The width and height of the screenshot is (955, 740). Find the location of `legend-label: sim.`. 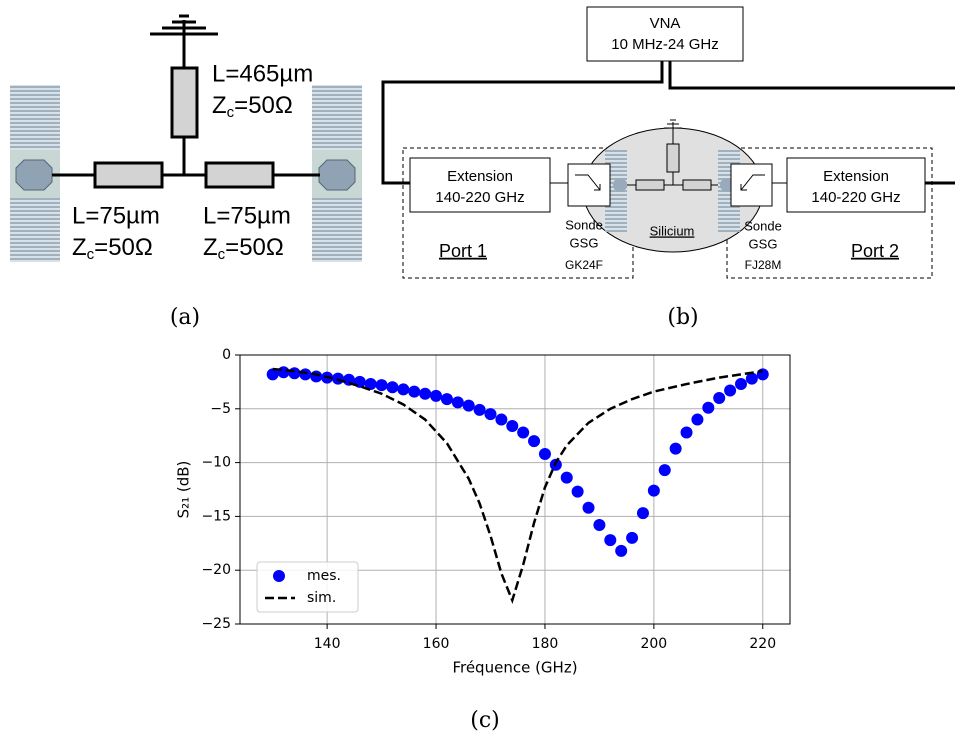

legend-label: sim. is located at coordinates (321, 598).